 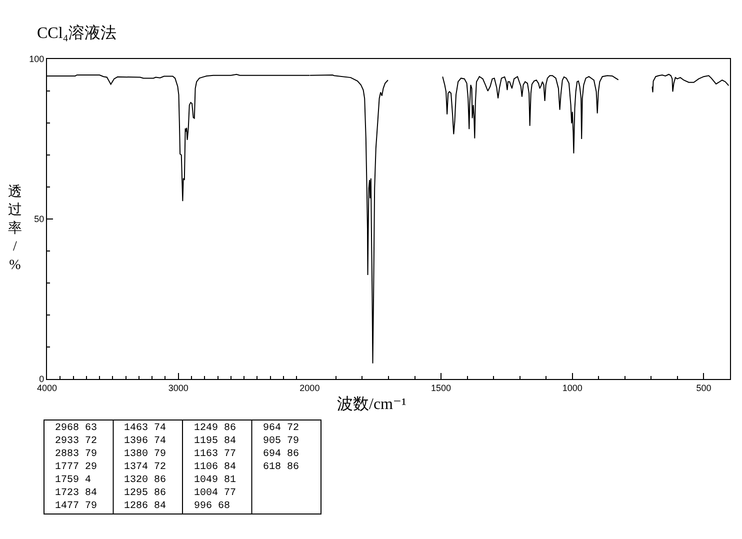 I want to click on text: 1723 84, so click(x=76, y=493).